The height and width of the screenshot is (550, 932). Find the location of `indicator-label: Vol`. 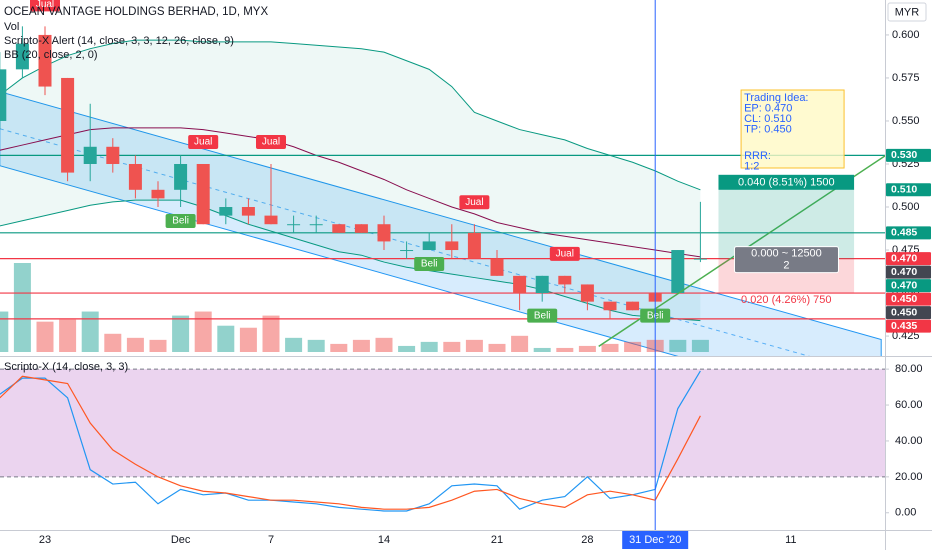

indicator-label: Vol is located at coordinates (11, 27).